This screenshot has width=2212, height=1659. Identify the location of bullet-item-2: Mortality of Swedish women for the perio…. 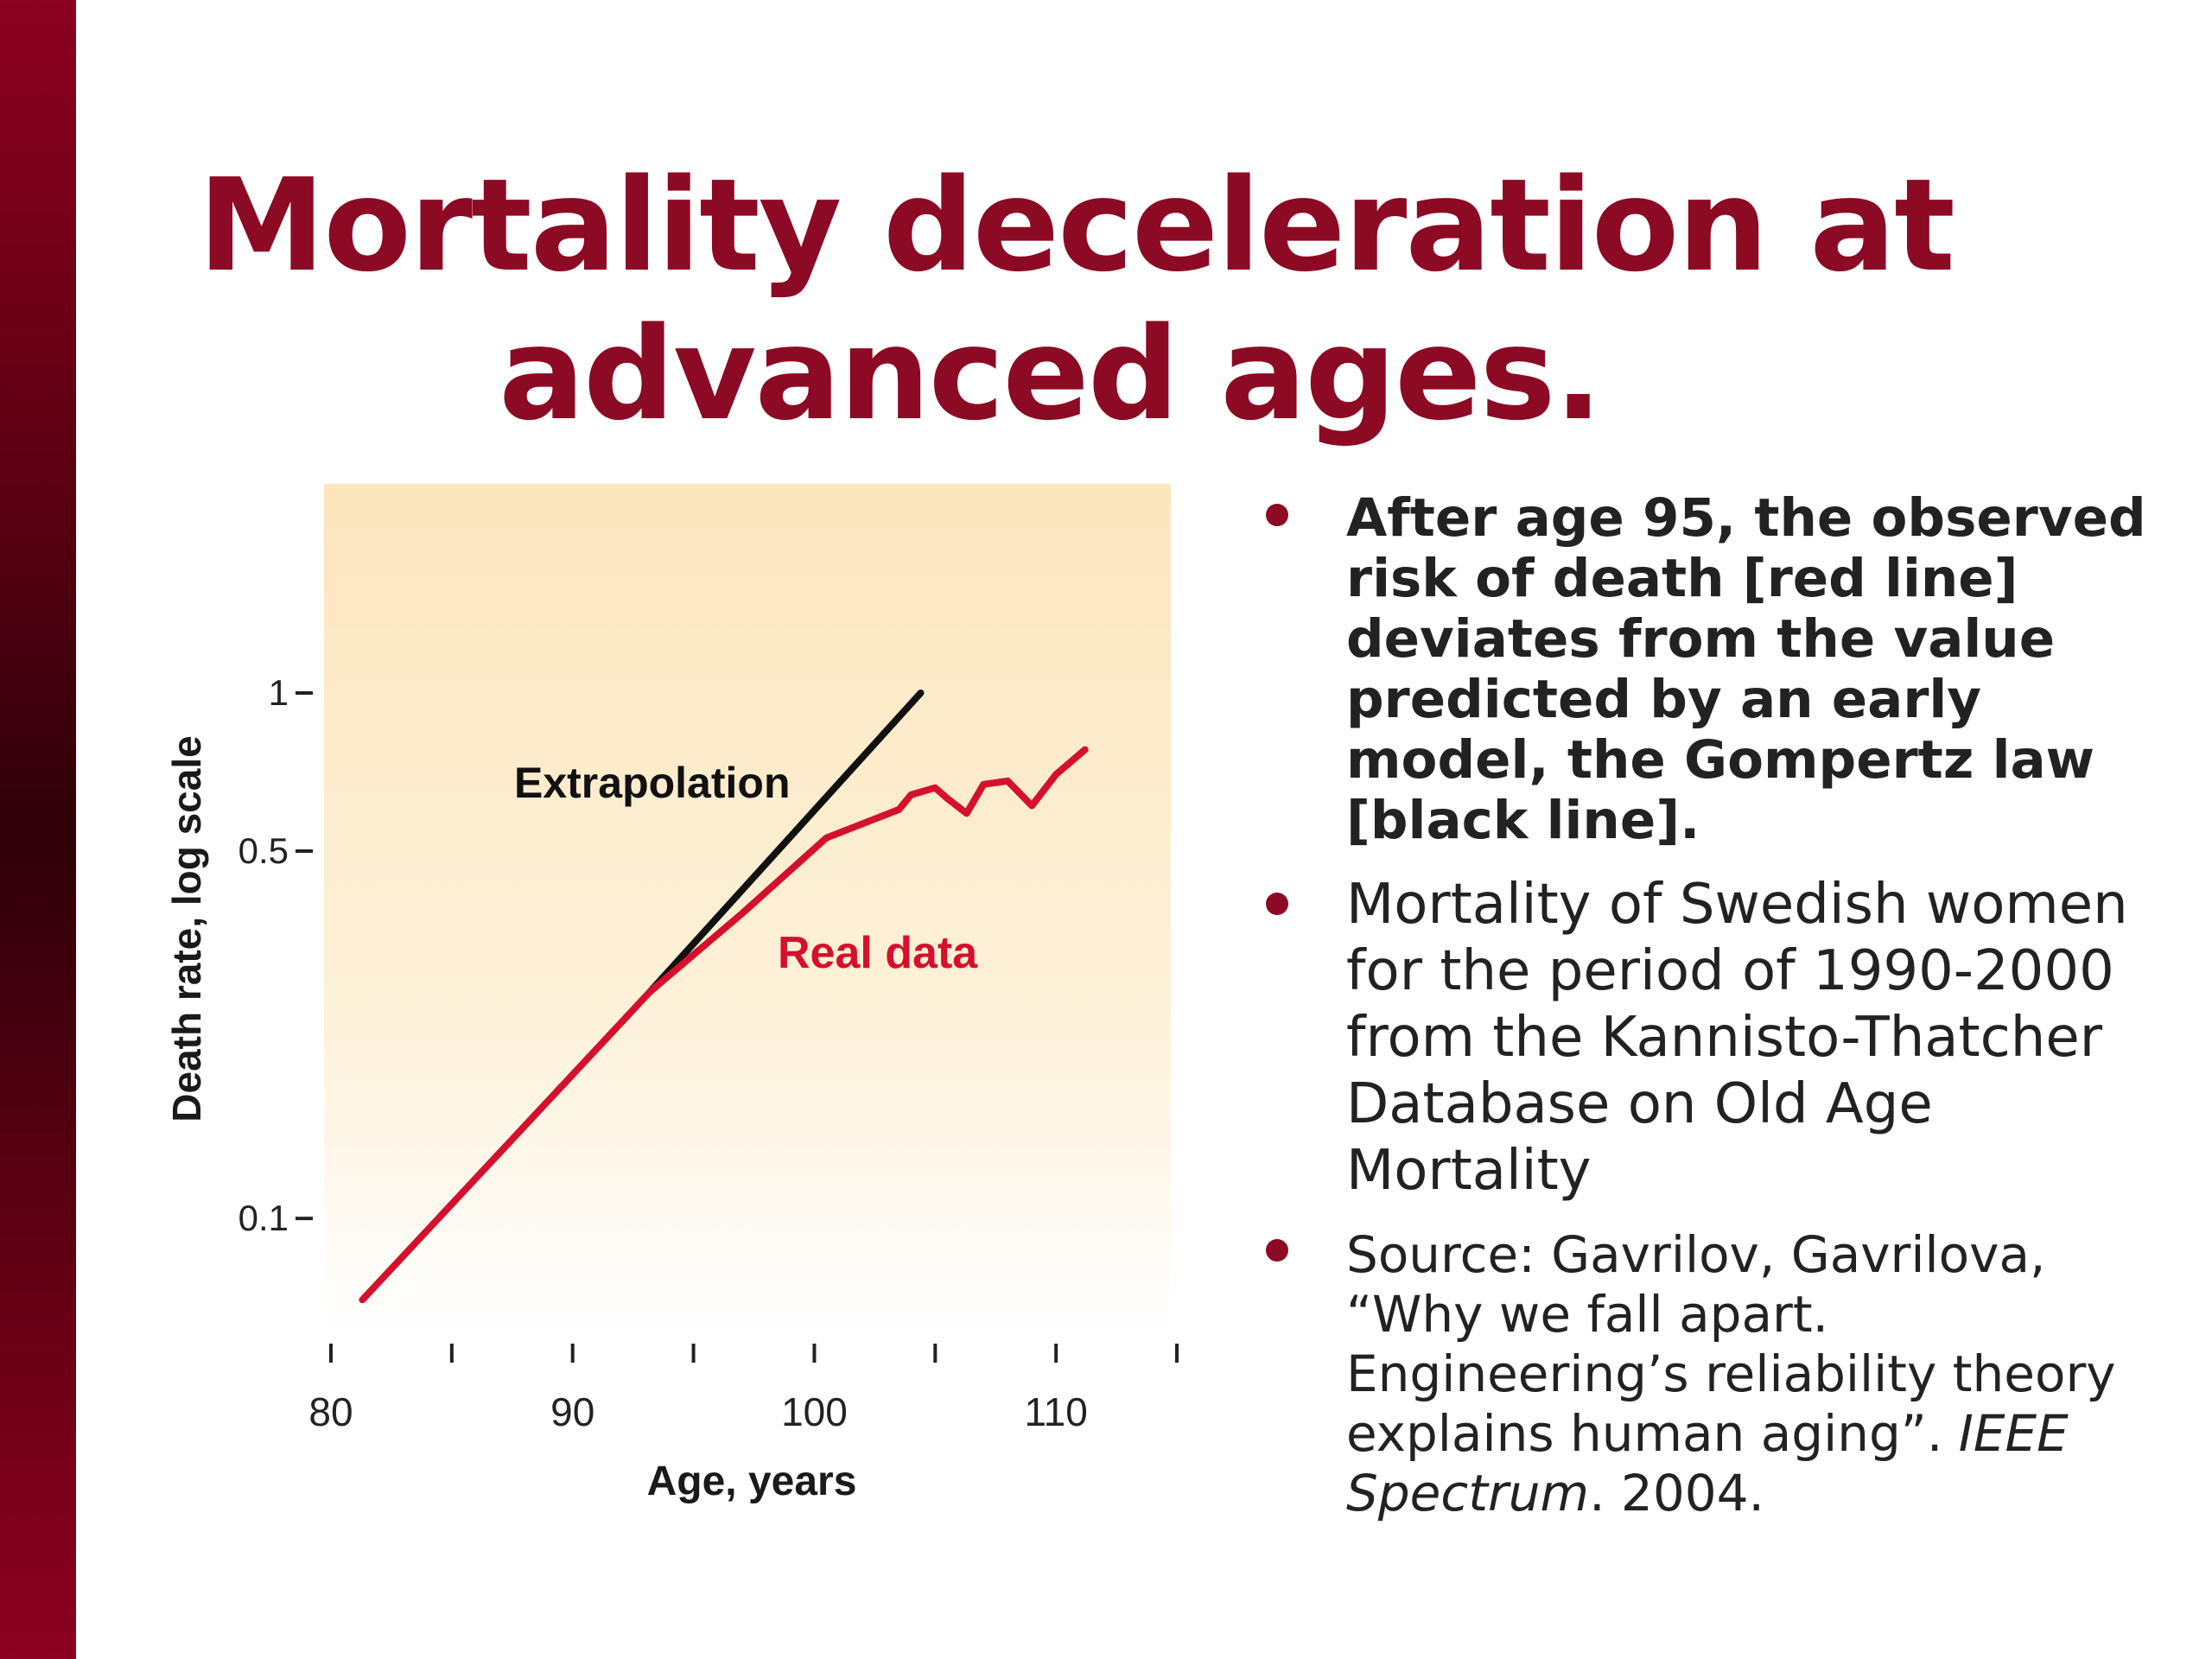
(1724, 1038).